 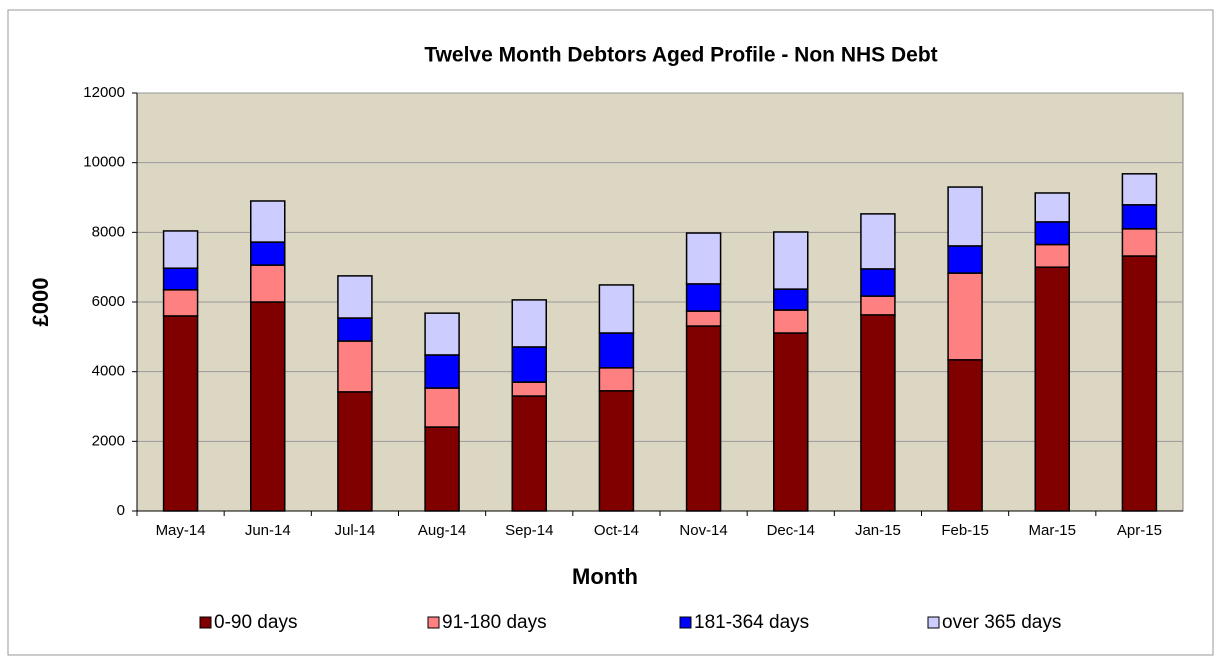 What do you see at coordinates (751, 622) in the screenshot?
I see `legend-label: 181-364 days` at bounding box center [751, 622].